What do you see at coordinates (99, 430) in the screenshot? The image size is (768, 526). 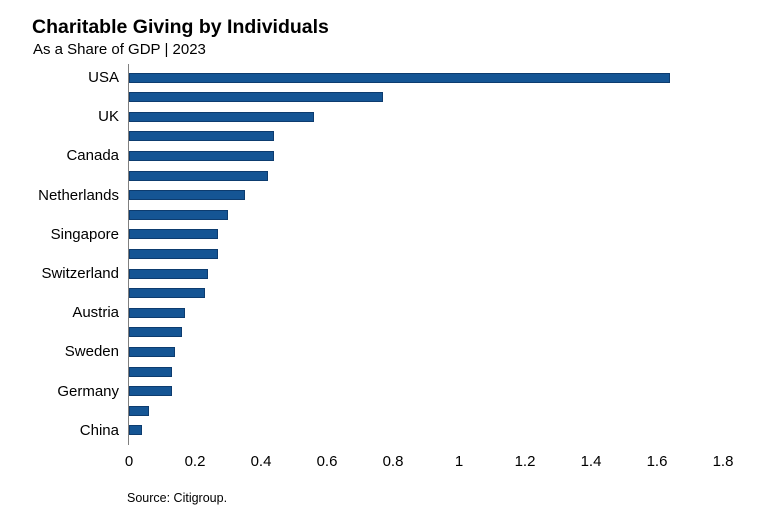 I see `category-label-china: China` at bounding box center [99, 430].